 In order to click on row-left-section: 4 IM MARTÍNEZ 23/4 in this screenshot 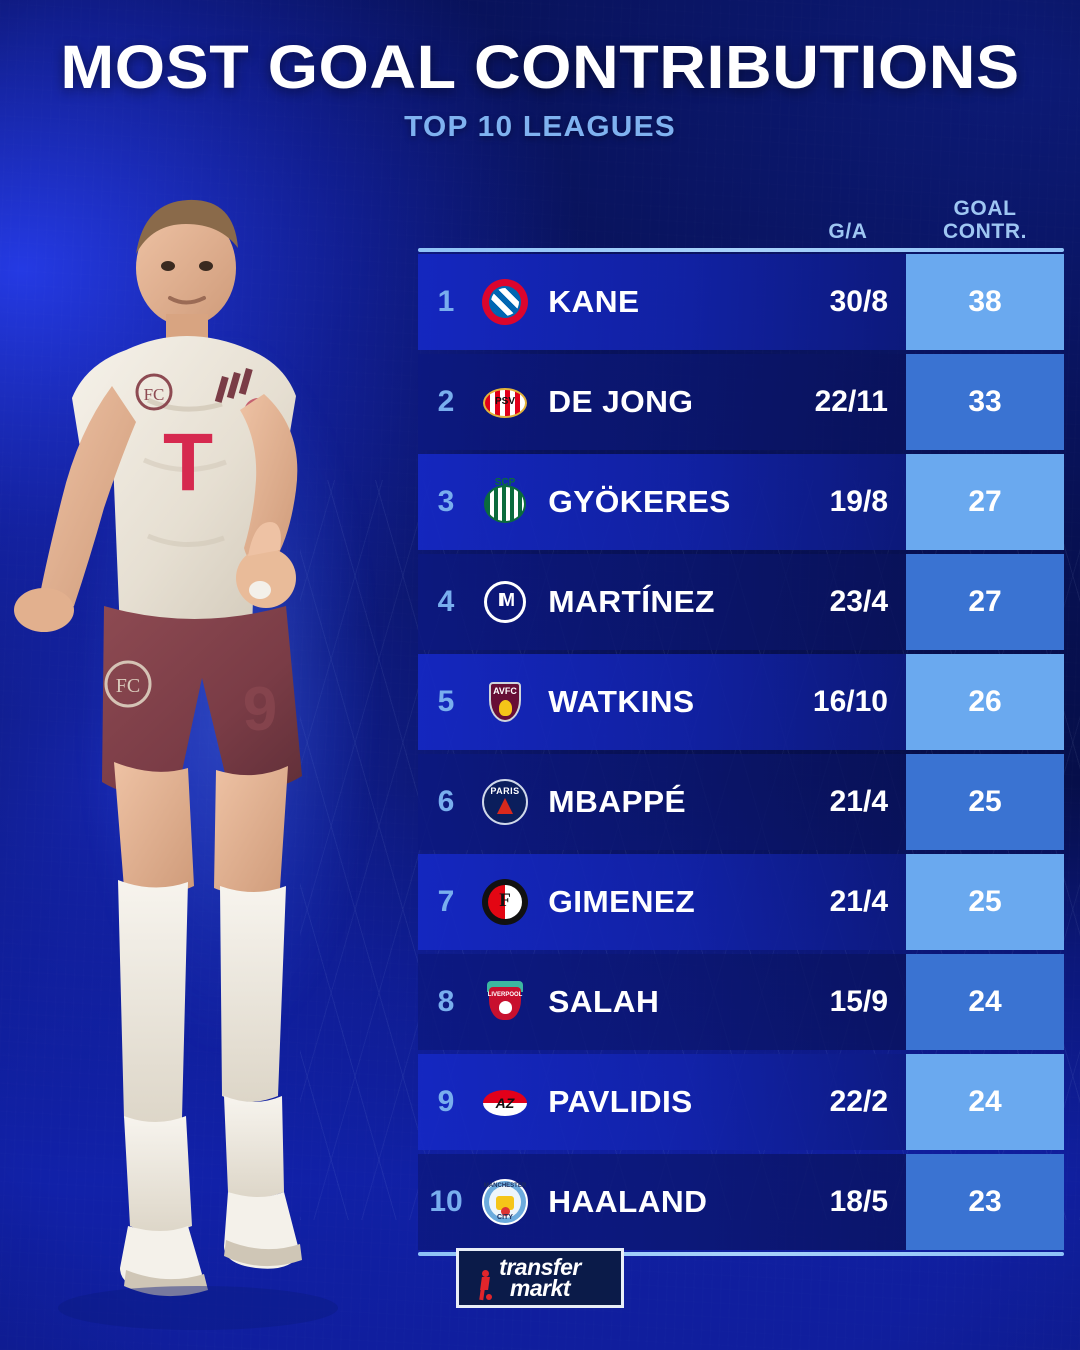, I will do `click(662, 602)`.